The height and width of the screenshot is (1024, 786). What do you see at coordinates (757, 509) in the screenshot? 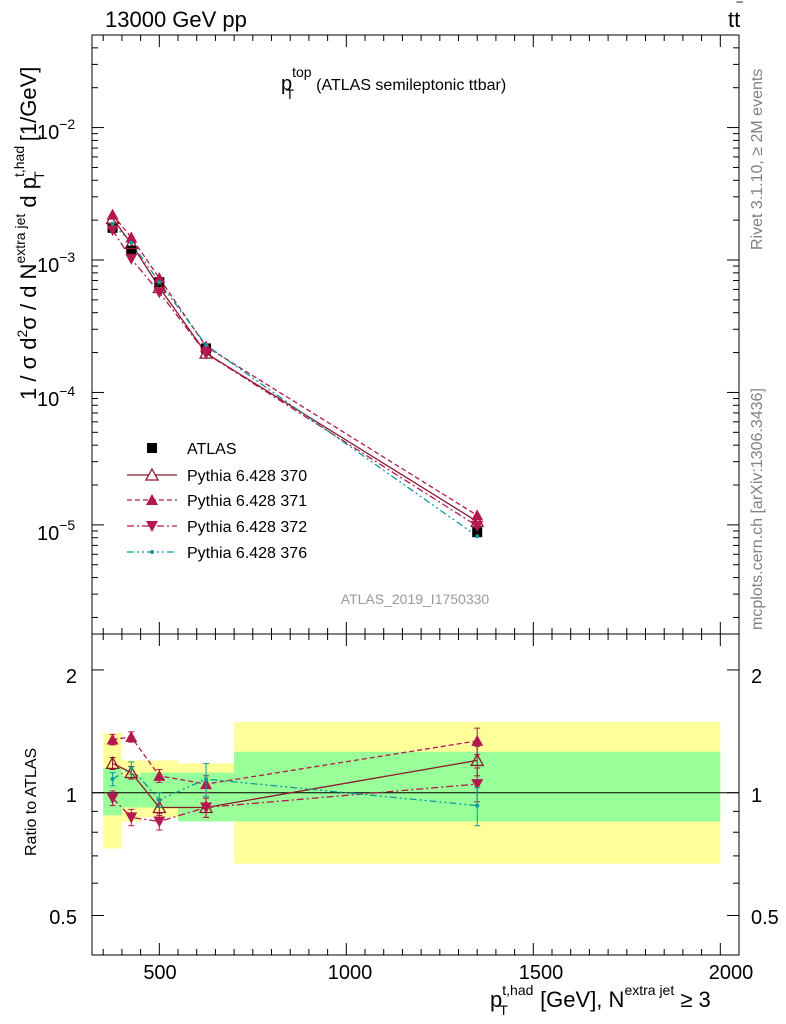
I see `mcplots-label: mcplots.cern.ch [arXiv:1306.3436]` at bounding box center [757, 509].